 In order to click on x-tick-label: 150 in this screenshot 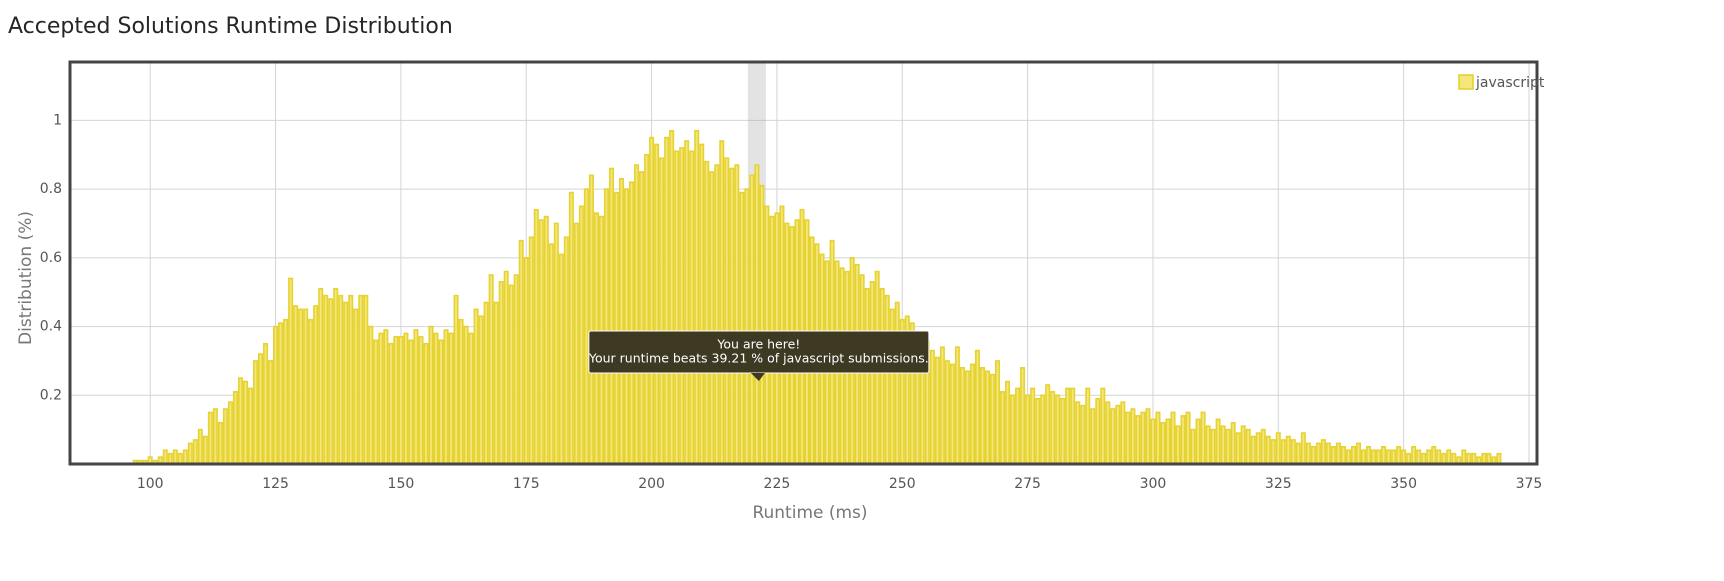, I will do `click(401, 484)`.